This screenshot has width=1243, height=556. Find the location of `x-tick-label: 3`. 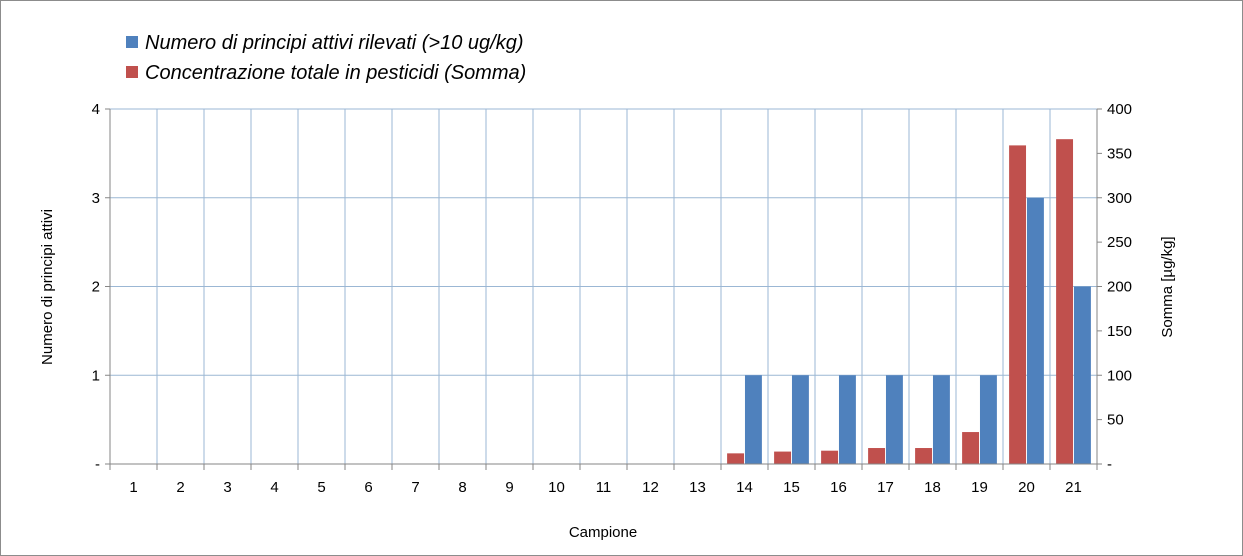

x-tick-label: 3 is located at coordinates (227, 487).